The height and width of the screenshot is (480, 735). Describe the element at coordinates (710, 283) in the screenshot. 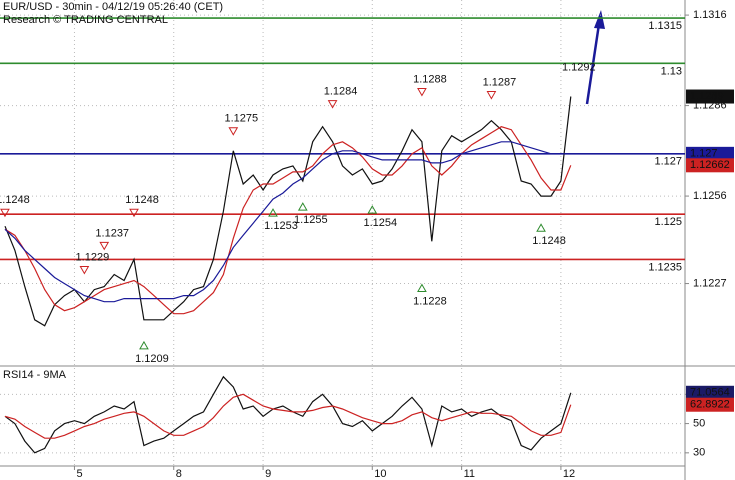

I see `y-tick-label: 1.1227` at that location.